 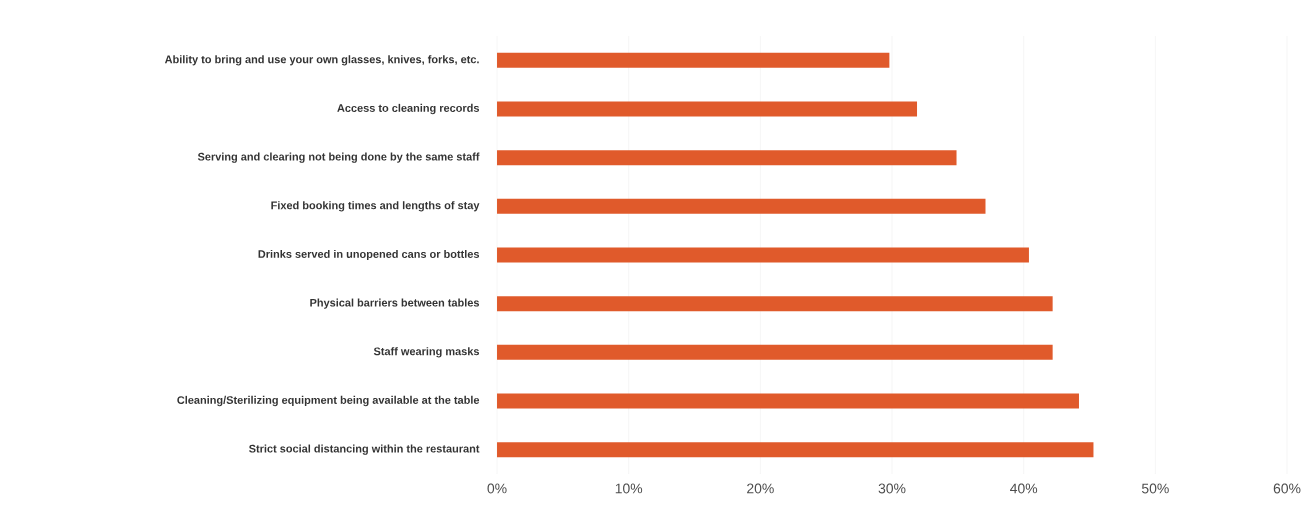 I want to click on x-tick-label: 30%, so click(x=892, y=488).